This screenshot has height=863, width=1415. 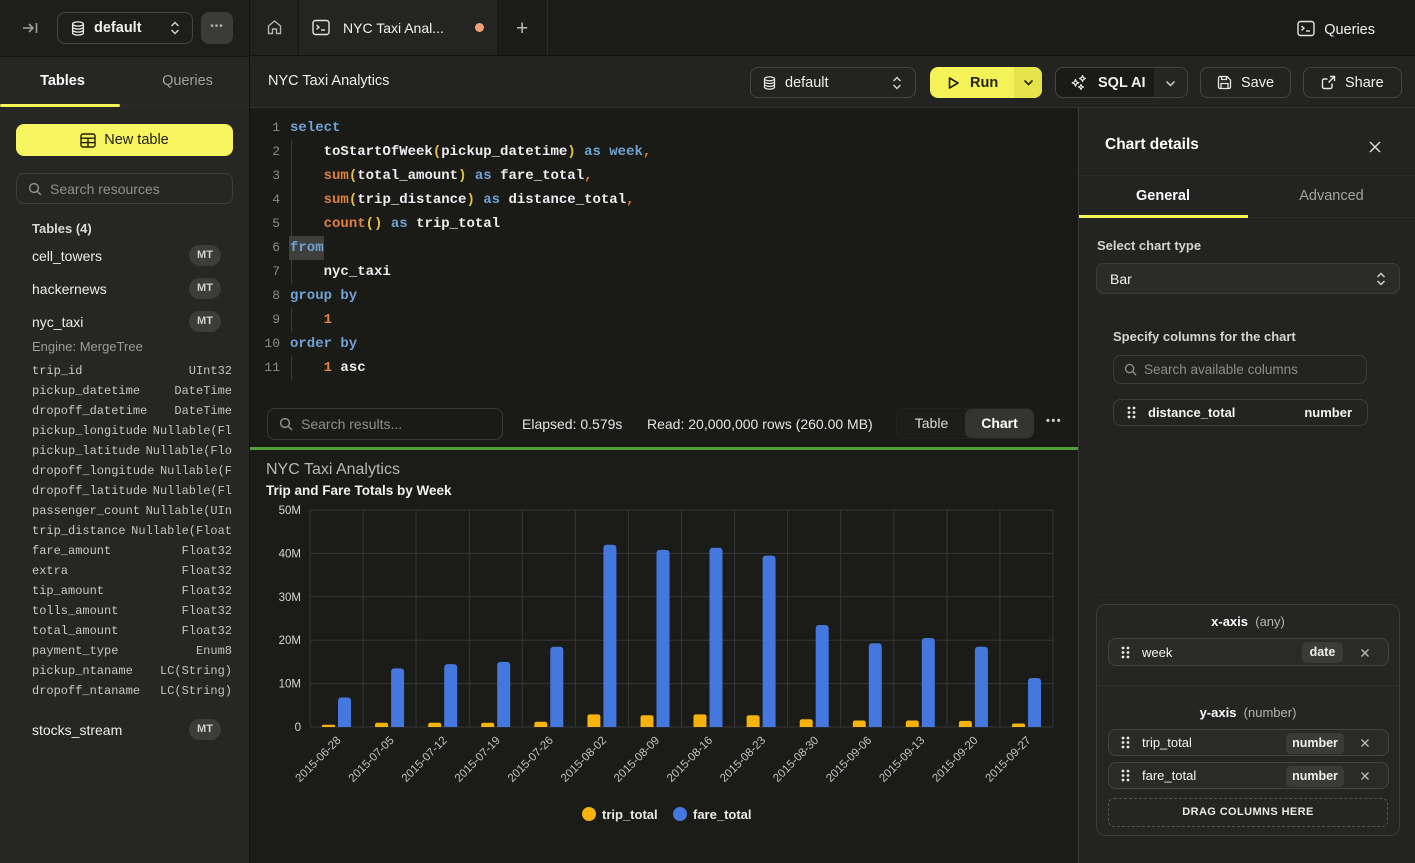 I want to click on svg-text: 2015-07-12, so click(x=425, y=760).